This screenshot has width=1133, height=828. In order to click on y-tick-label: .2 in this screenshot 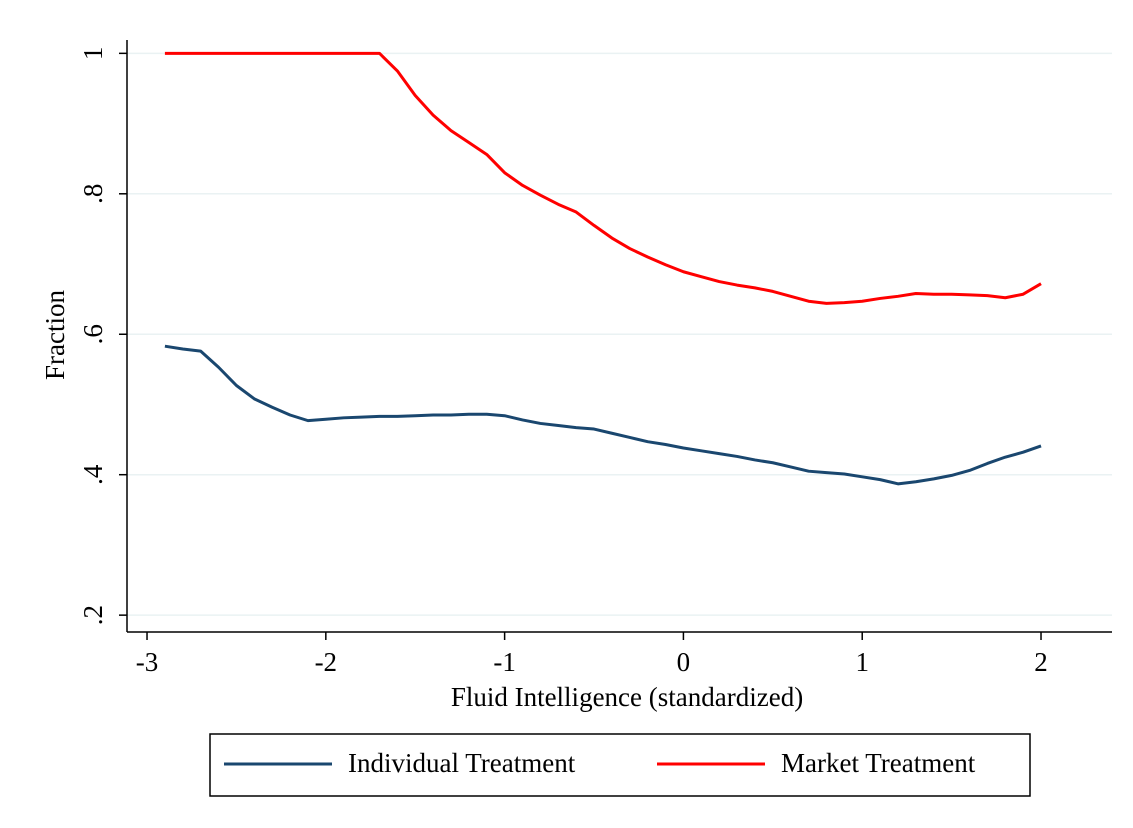, I will do `click(93, 615)`.